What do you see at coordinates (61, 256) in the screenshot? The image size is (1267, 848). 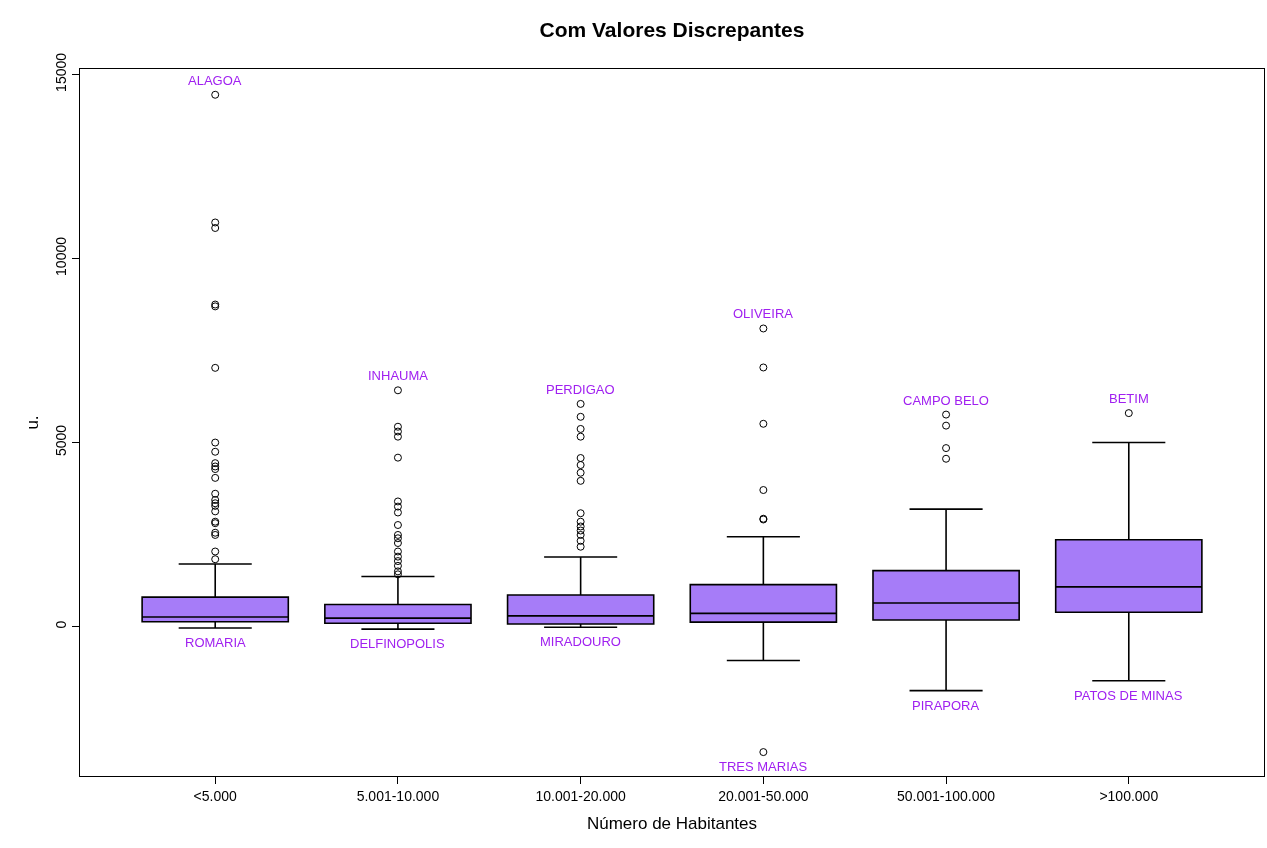 I see `y-tick-label: 10000` at bounding box center [61, 256].